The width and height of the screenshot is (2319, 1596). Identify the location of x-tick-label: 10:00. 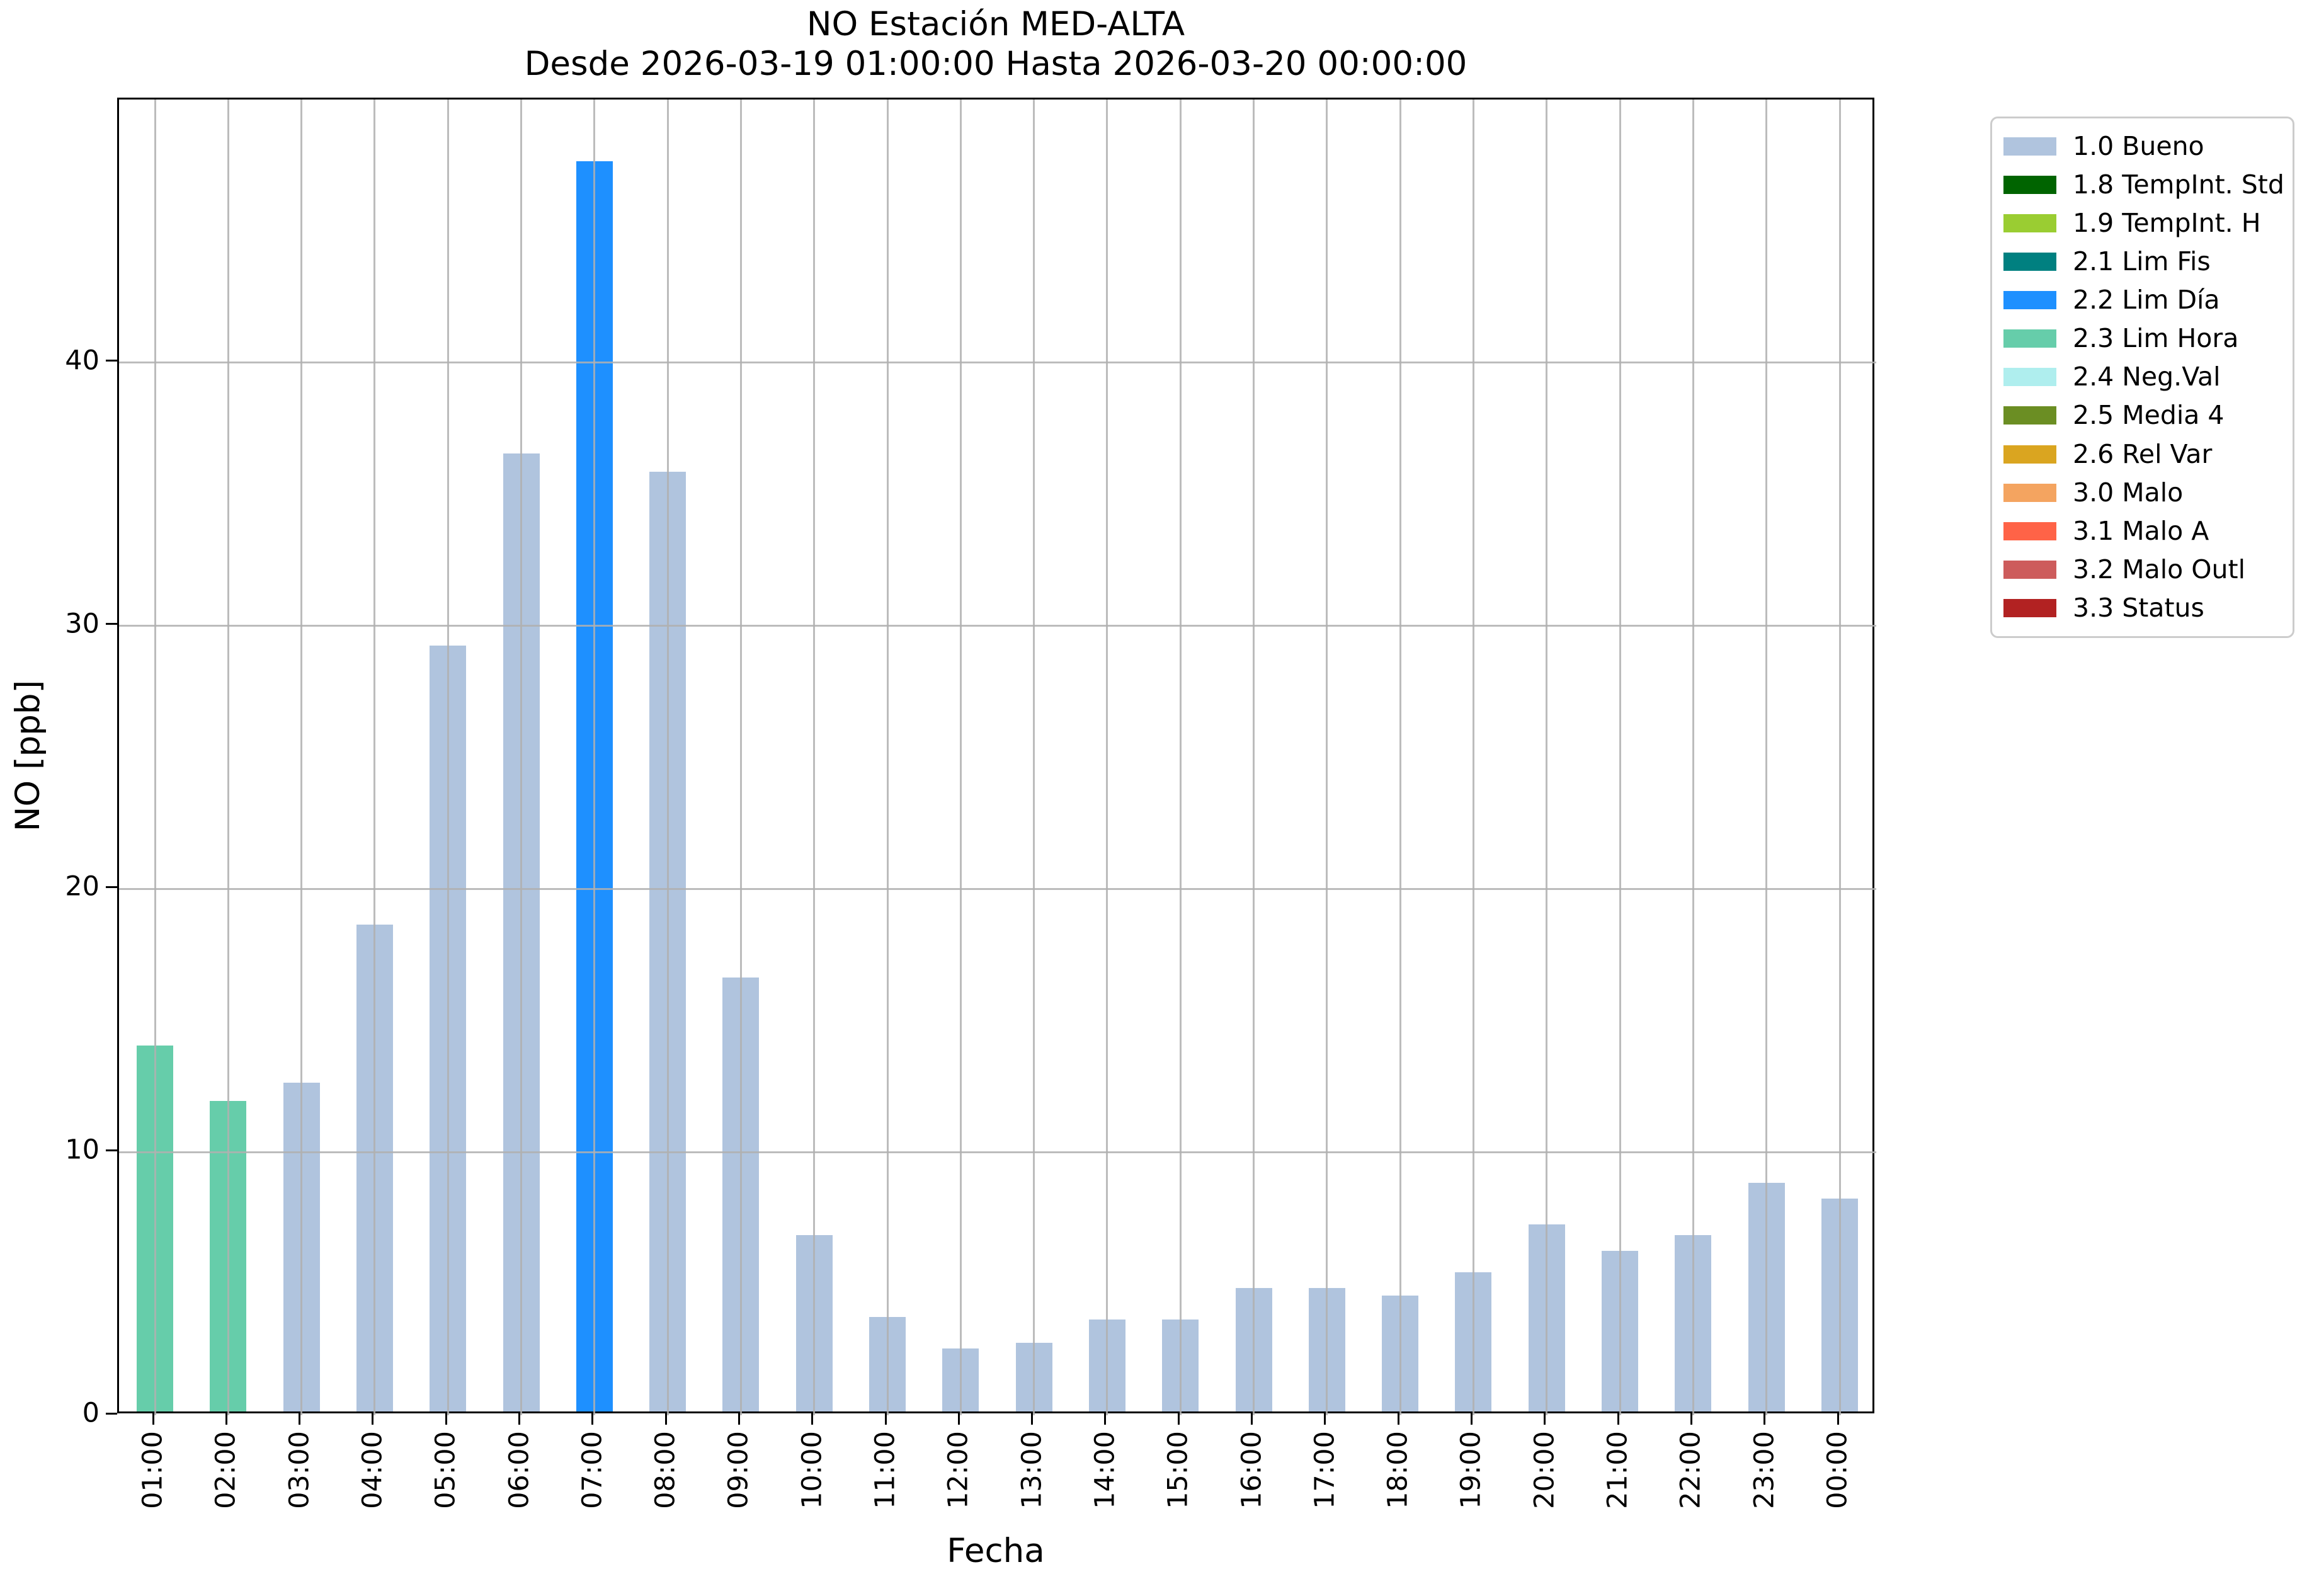
(812, 1470).